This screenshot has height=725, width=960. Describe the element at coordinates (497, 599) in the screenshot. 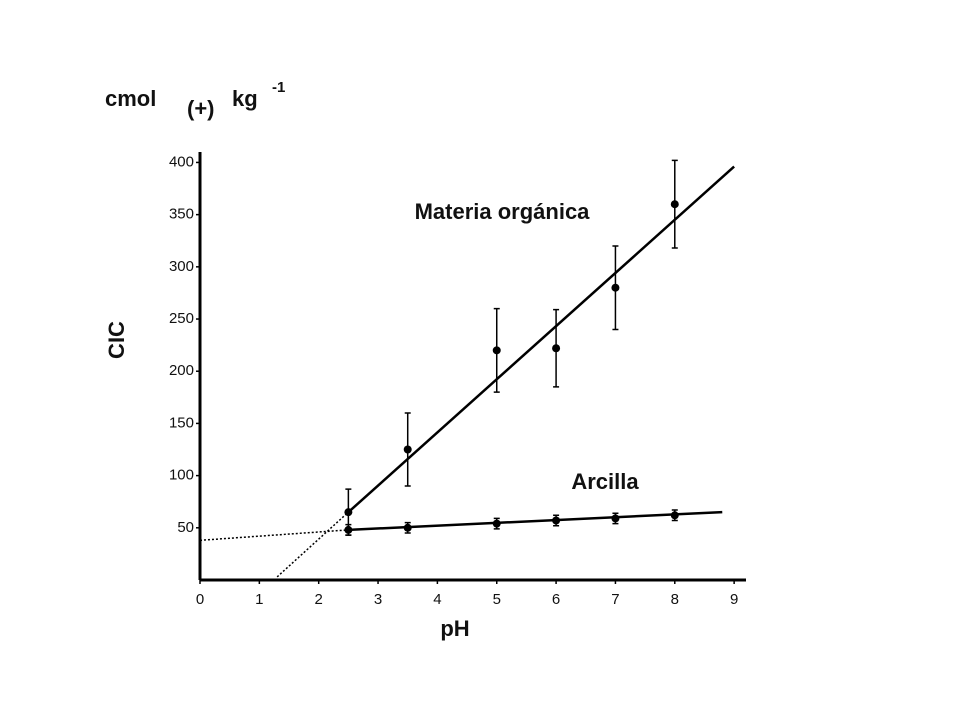

I see `x-tick-label: 5` at that location.